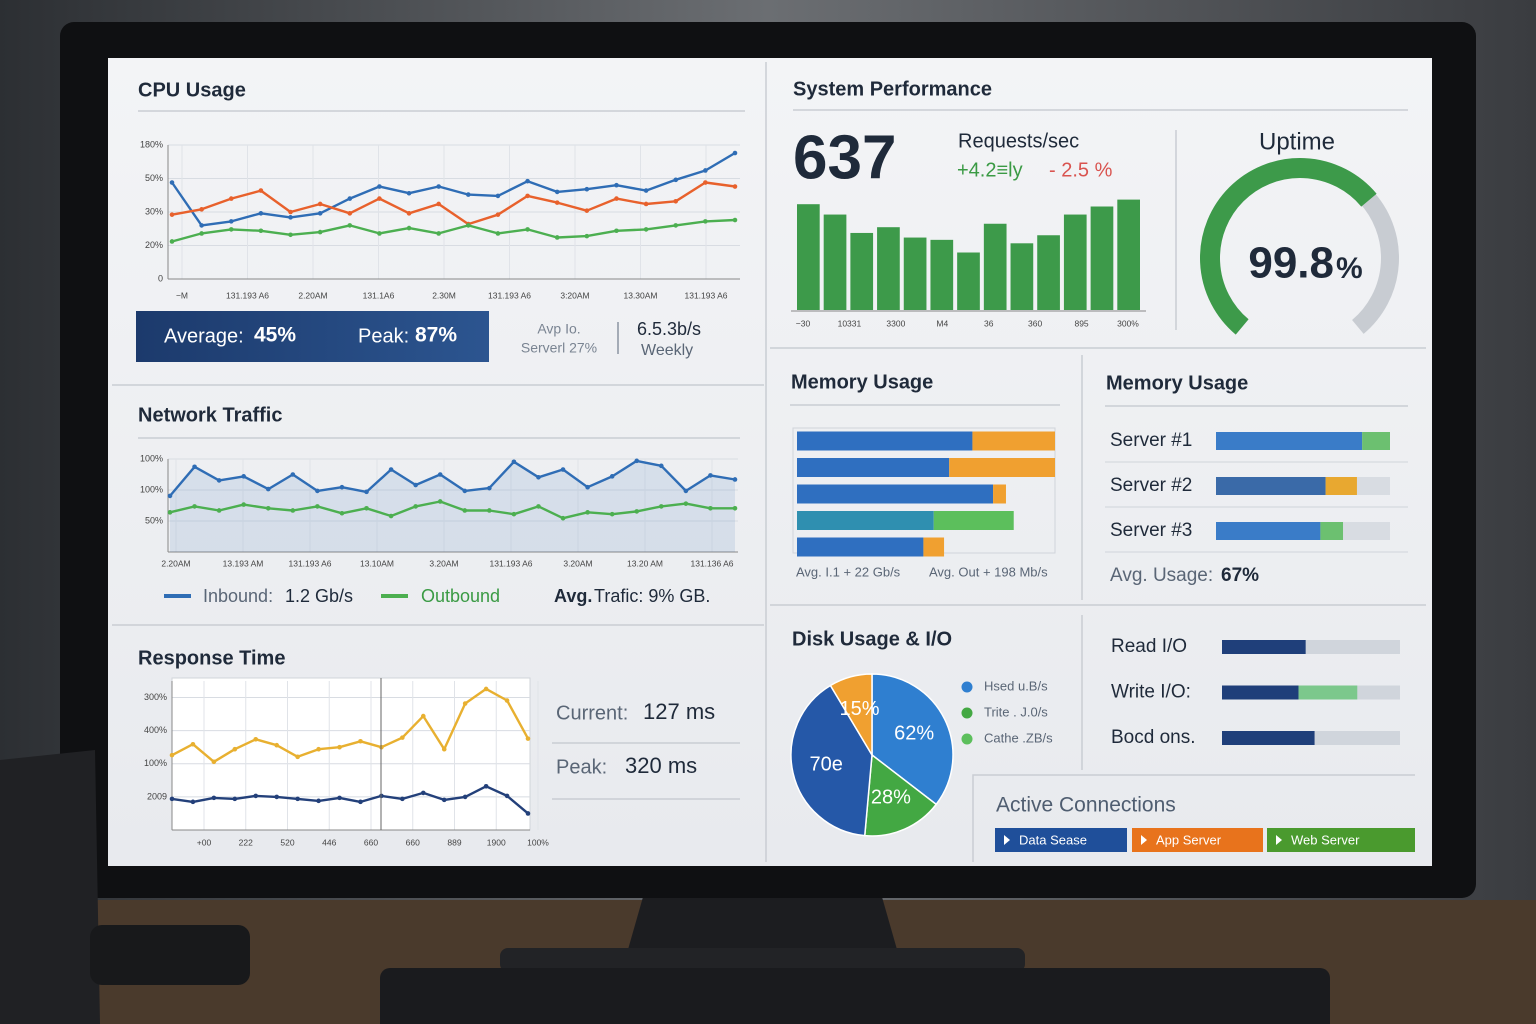 Image resolution: width=1536 pixels, height=1024 pixels. I want to click on y-tick-label: 400%, so click(155, 730).